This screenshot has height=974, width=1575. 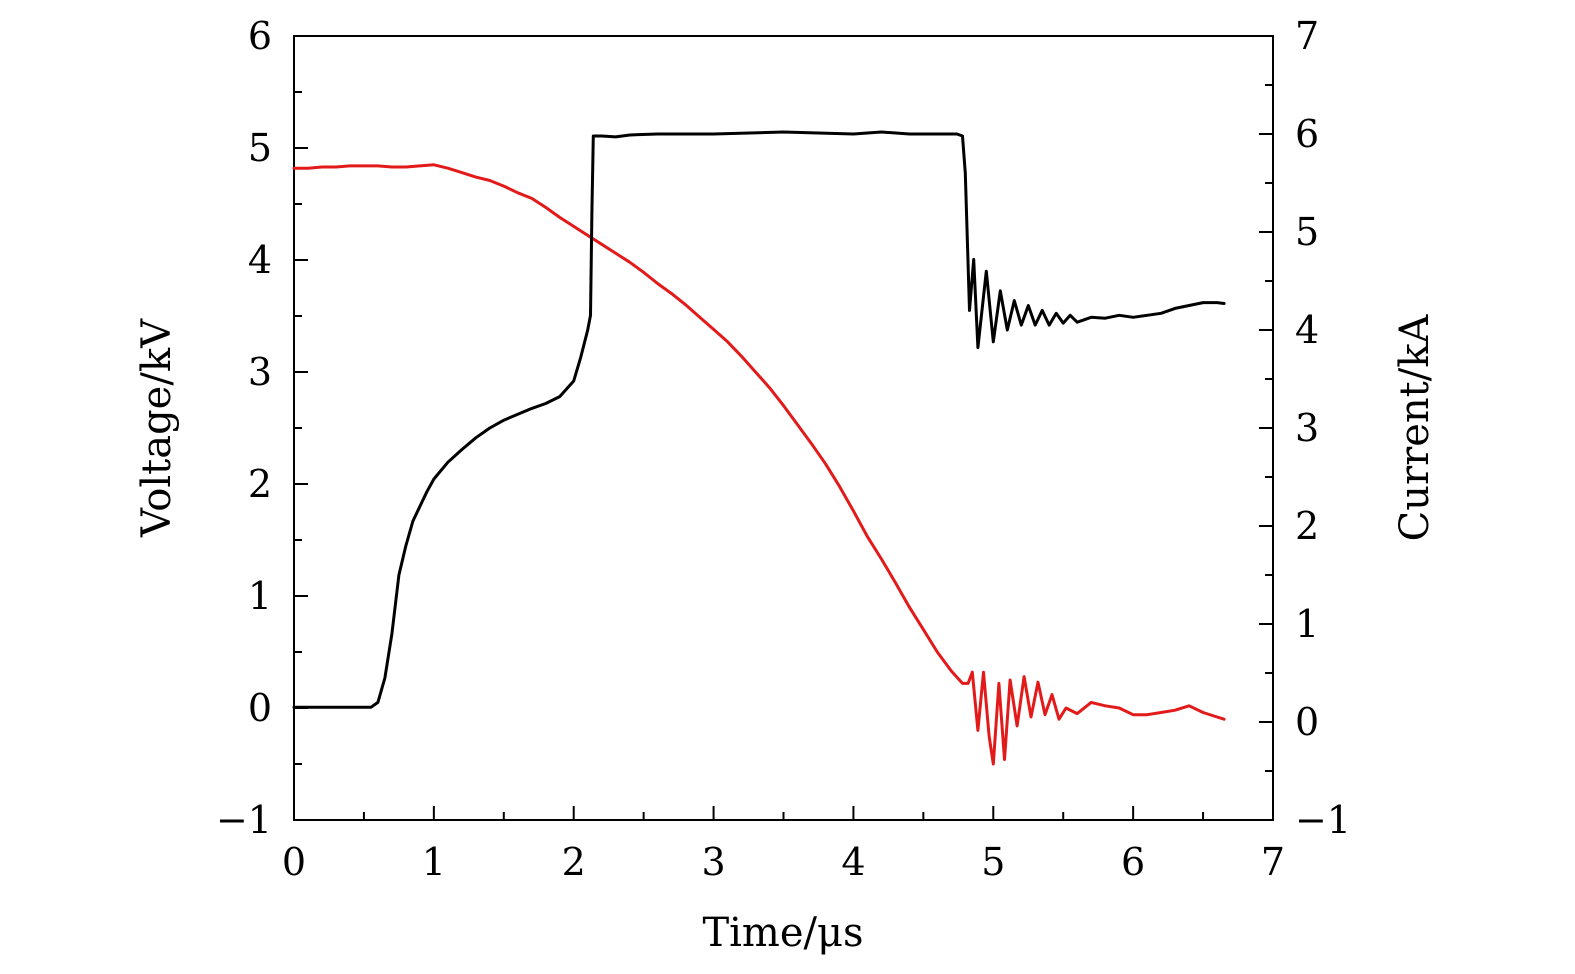 What do you see at coordinates (260, 148) in the screenshot?
I see `left-tick-label: 5` at bounding box center [260, 148].